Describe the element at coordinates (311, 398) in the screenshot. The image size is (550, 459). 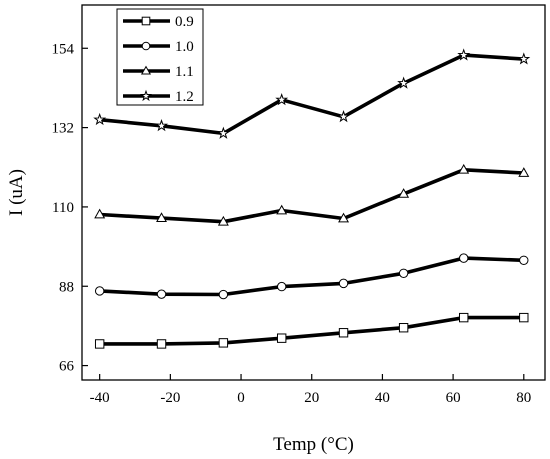
I see `x-tick-label: 20` at that location.